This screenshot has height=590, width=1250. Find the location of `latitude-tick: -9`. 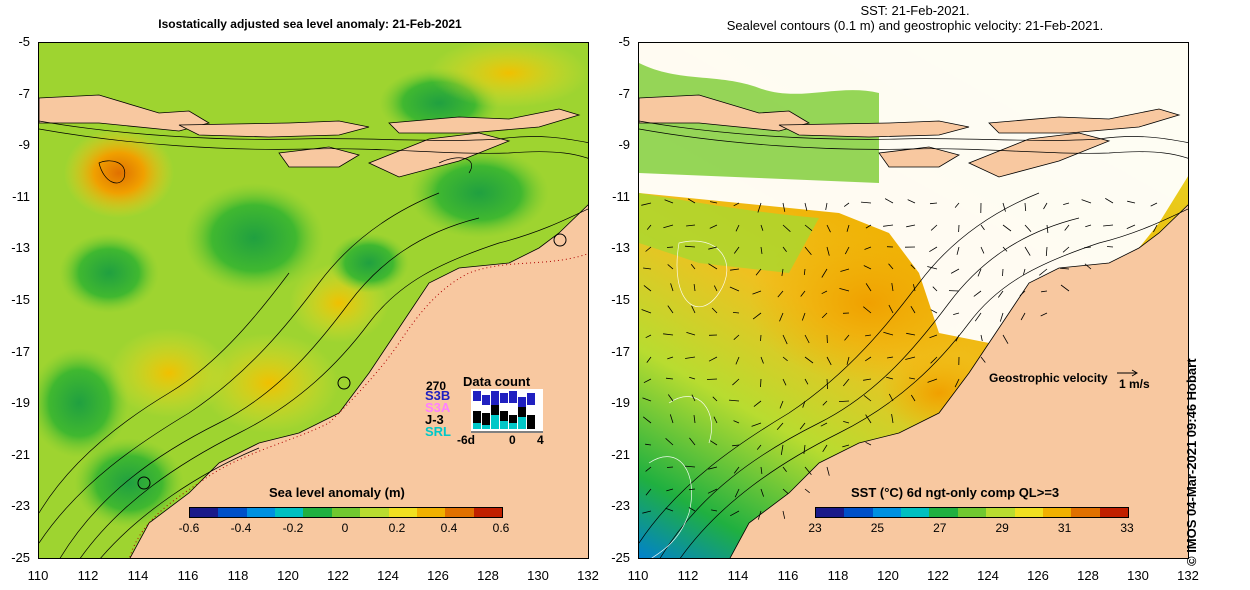

latitude-tick: -9 is located at coordinates (624, 145).